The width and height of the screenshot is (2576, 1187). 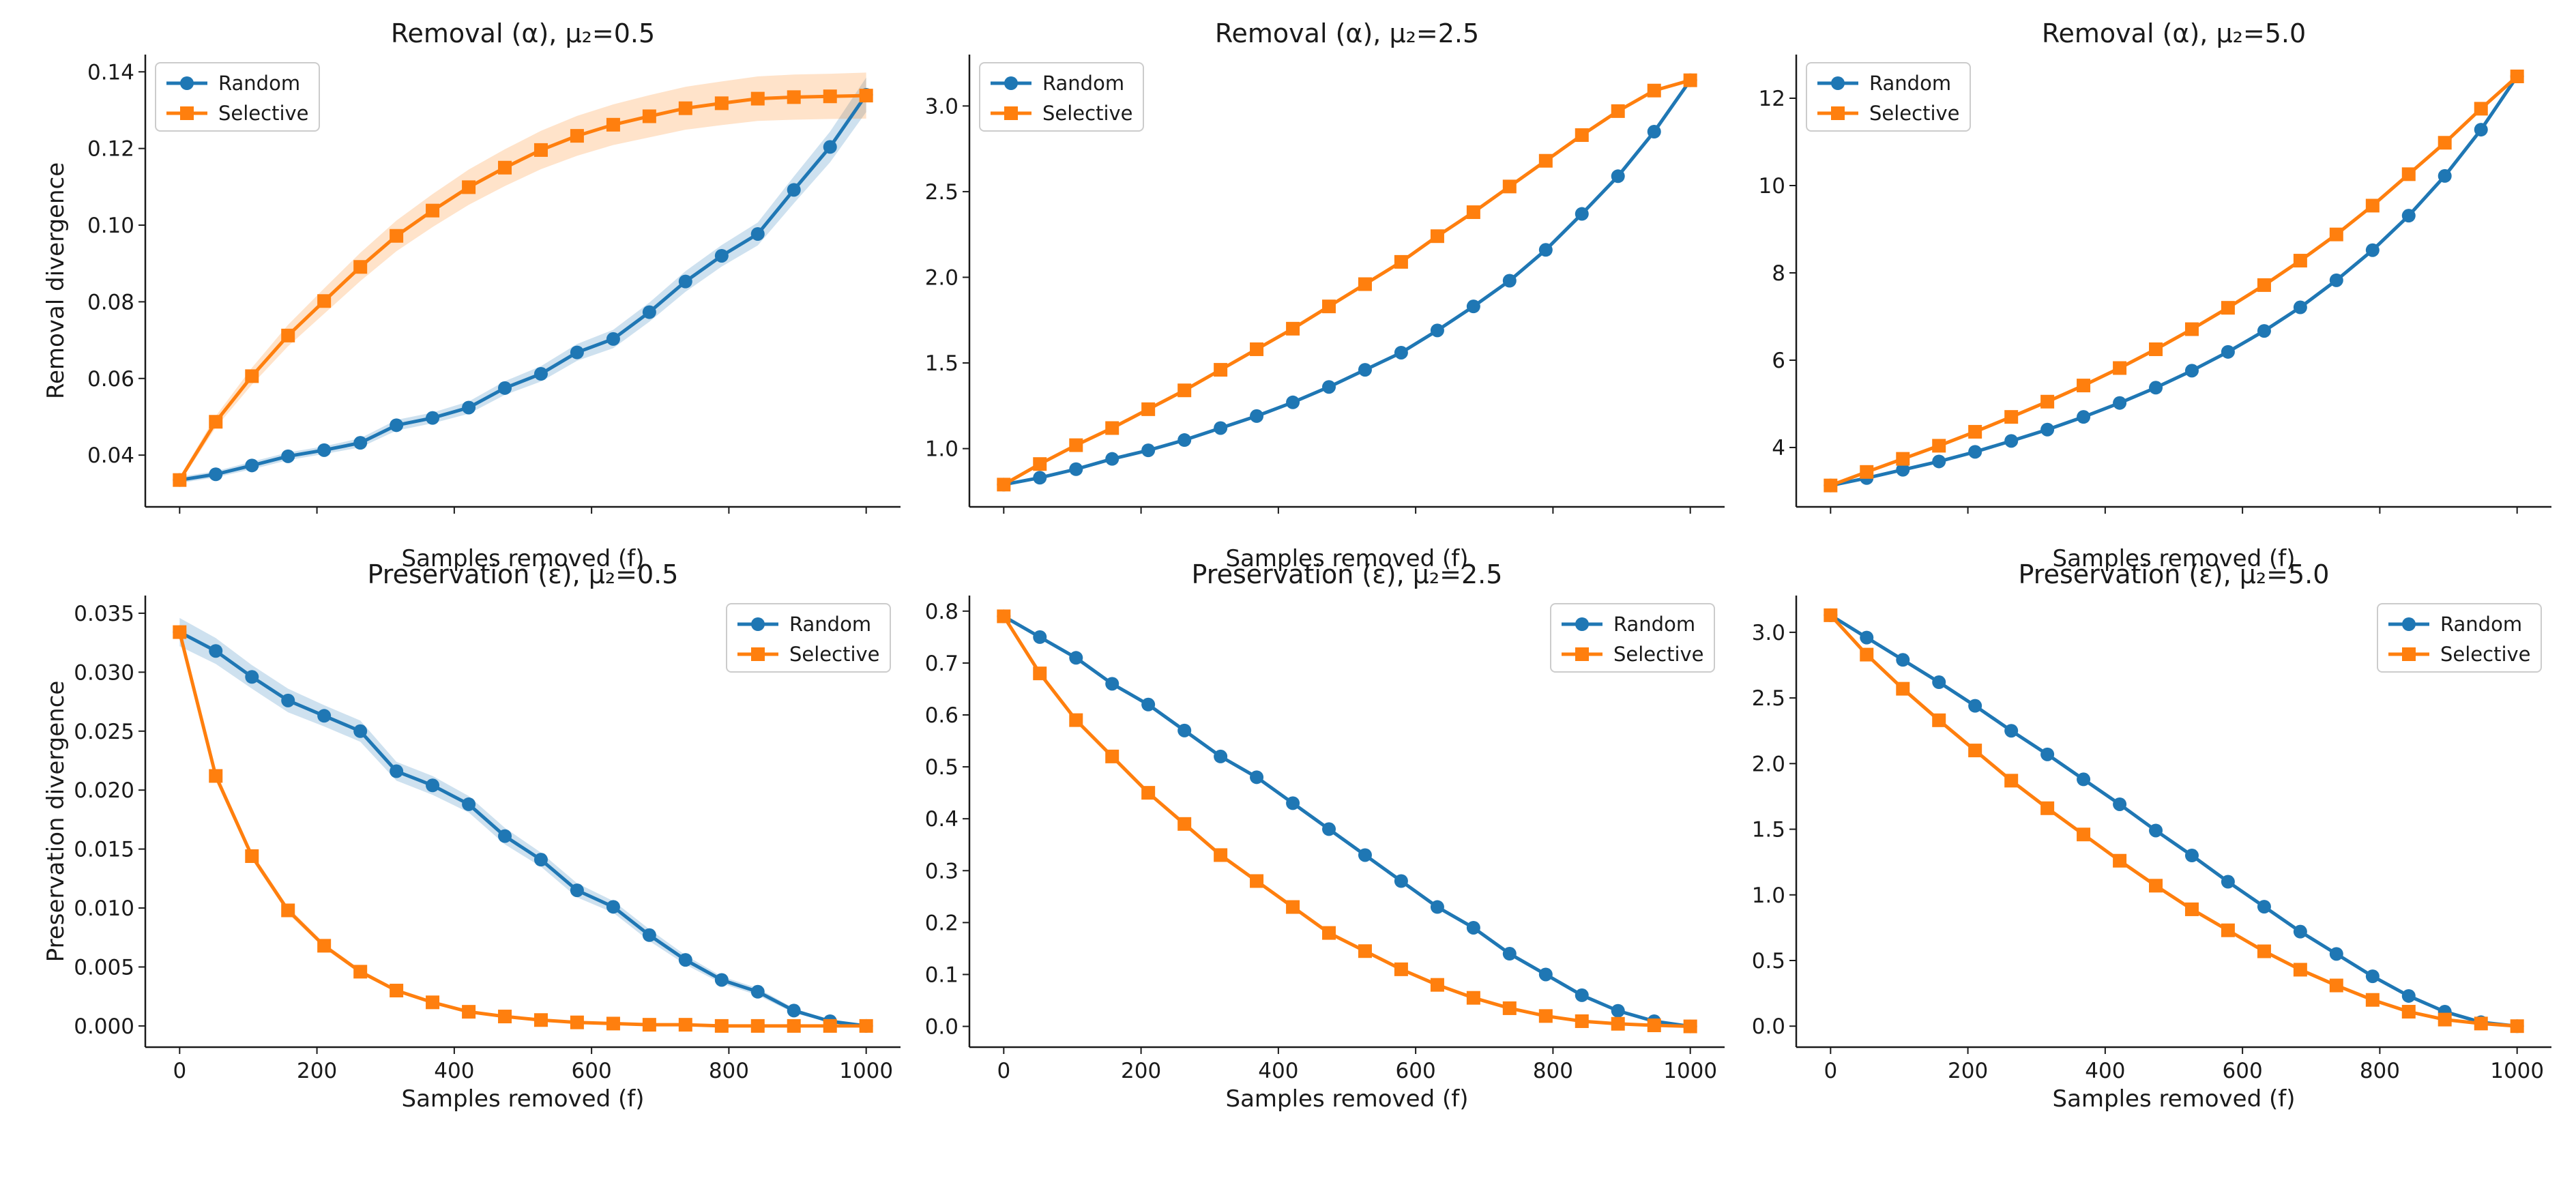 What do you see at coordinates (729, 1071) in the screenshot?
I see `panel-4-xtick-label-4: 800` at bounding box center [729, 1071].